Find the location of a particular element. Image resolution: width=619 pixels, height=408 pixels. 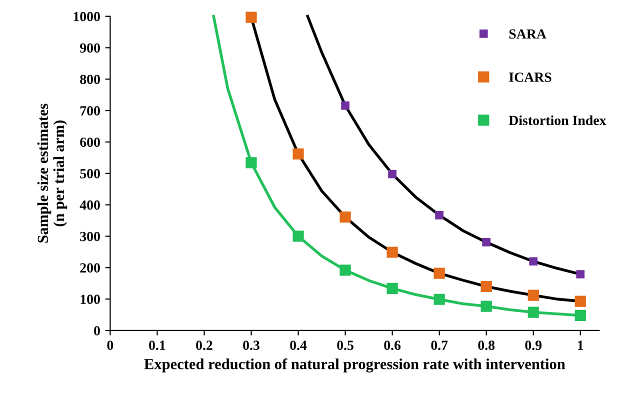

x-tick-label: 0.1 is located at coordinates (157, 345).